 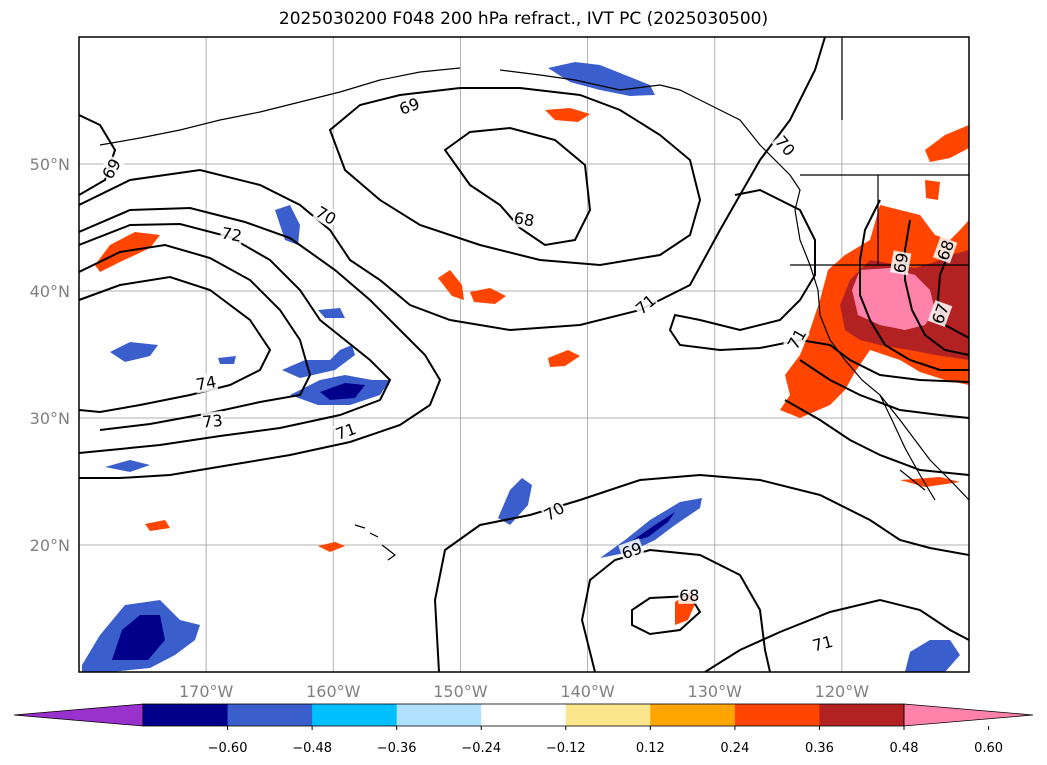 I want to click on contour-69-east, so click(x=914, y=285).